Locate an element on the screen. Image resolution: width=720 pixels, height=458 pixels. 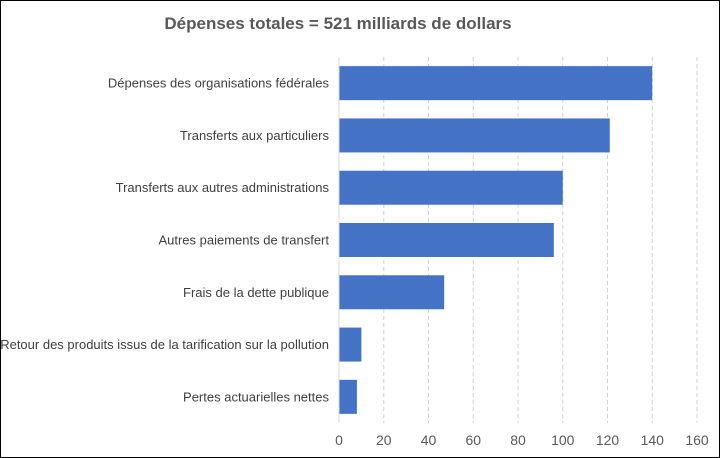
x-tick-label: 100 is located at coordinates (563, 440).